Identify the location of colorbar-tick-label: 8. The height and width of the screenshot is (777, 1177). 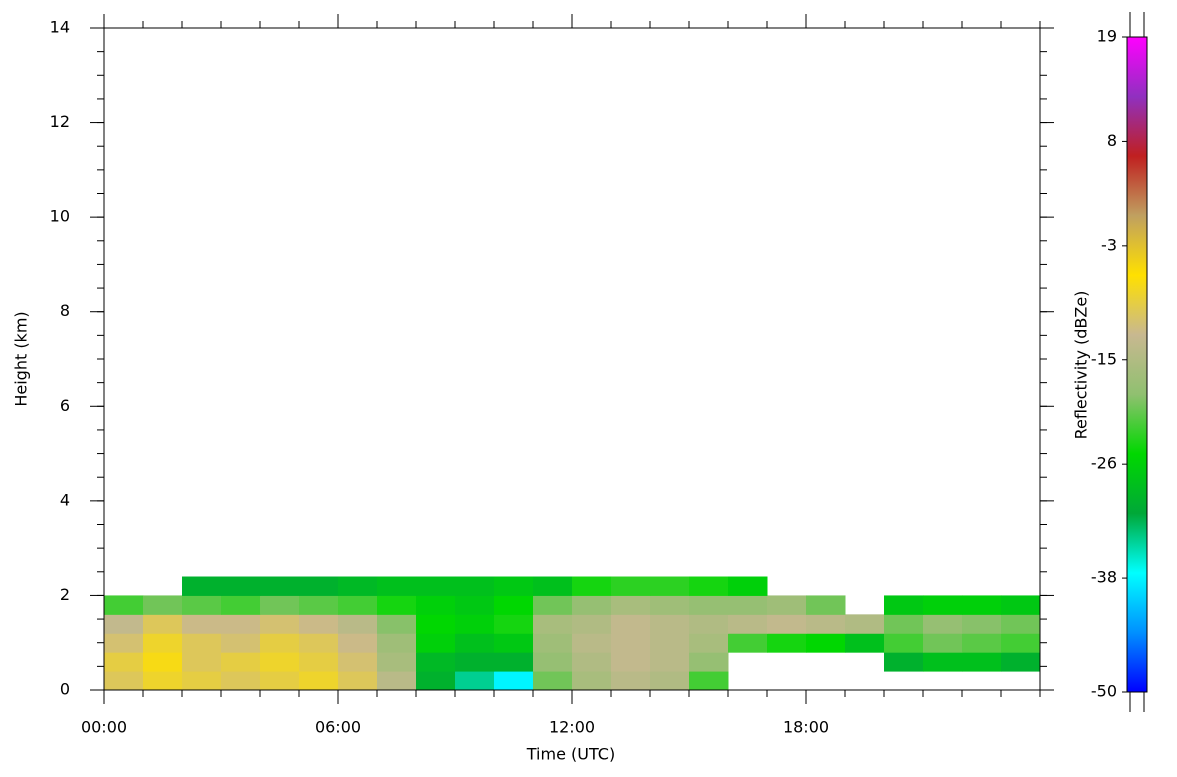
(1112, 140).